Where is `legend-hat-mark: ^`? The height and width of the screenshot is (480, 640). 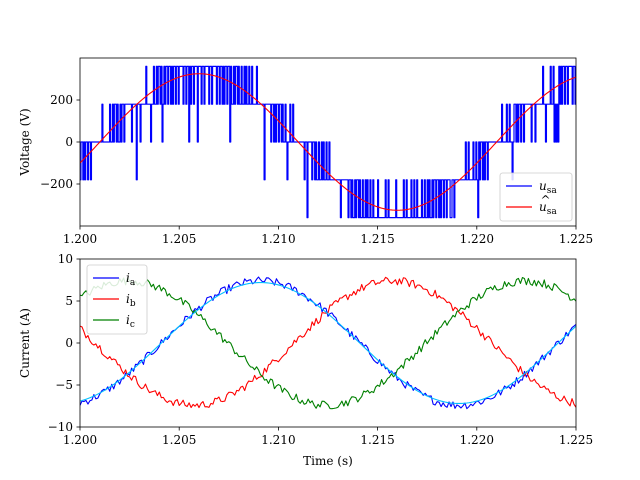 legend-hat-mark: ^ is located at coordinates (546, 200).